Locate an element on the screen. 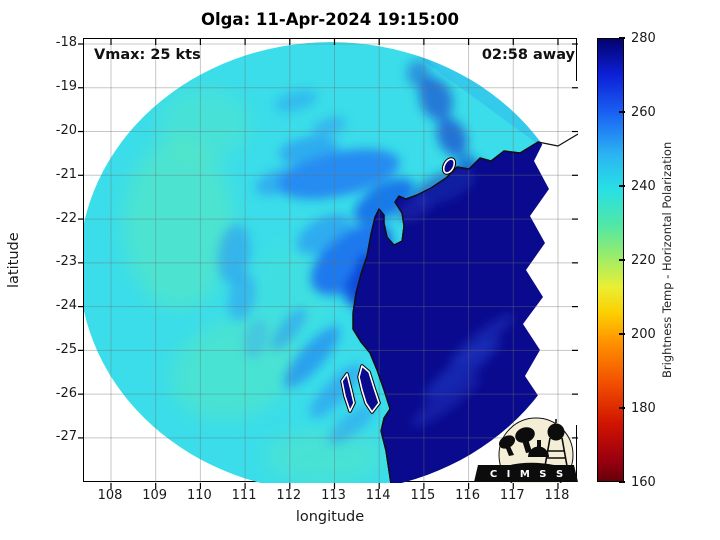  observatory-dome-icon is located at coordinates (538, 451).